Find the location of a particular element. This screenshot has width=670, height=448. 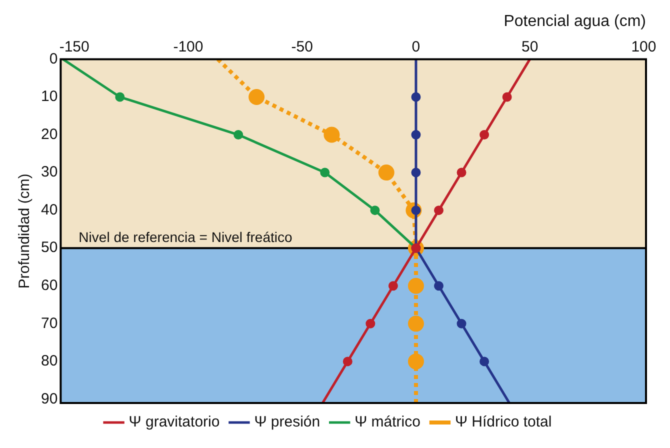

ref-line-label: Nivel de referencia = Nivel freático is located at coordinates (185, 236).